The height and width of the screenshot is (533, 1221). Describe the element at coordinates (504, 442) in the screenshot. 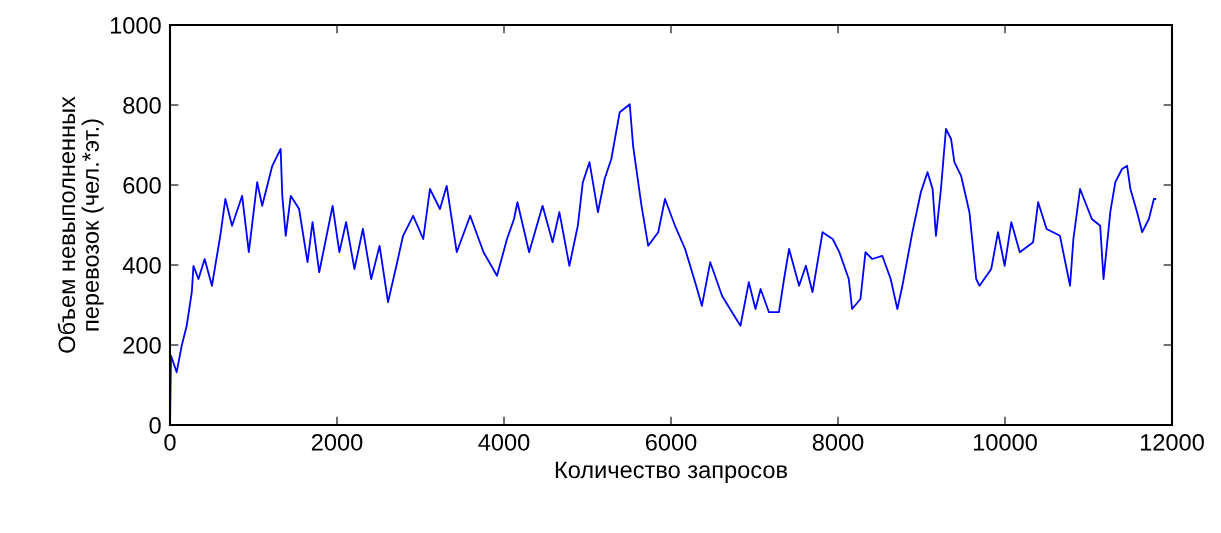

I see `x-tick-label: 4000` at that location.